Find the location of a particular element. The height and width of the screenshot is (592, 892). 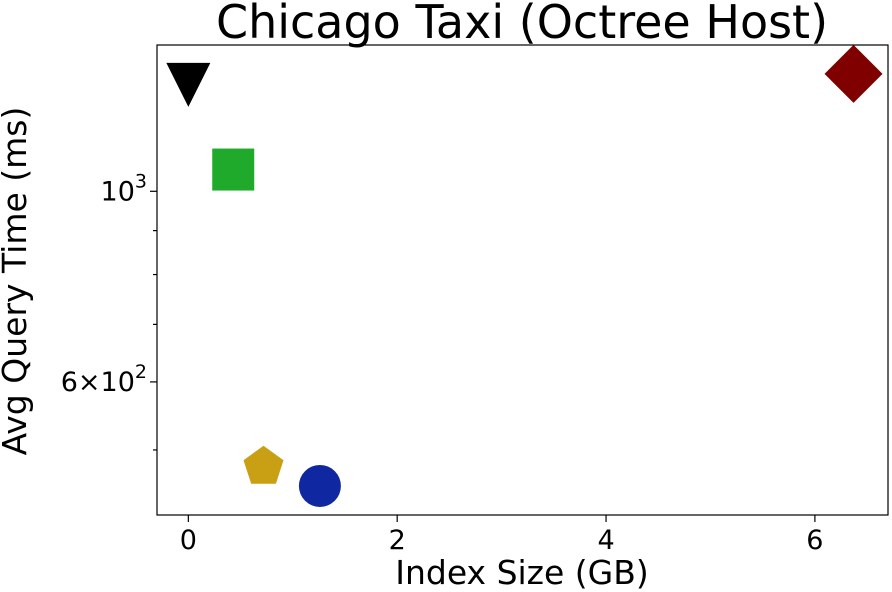

data-point-square is located at coordinates (233, 169).